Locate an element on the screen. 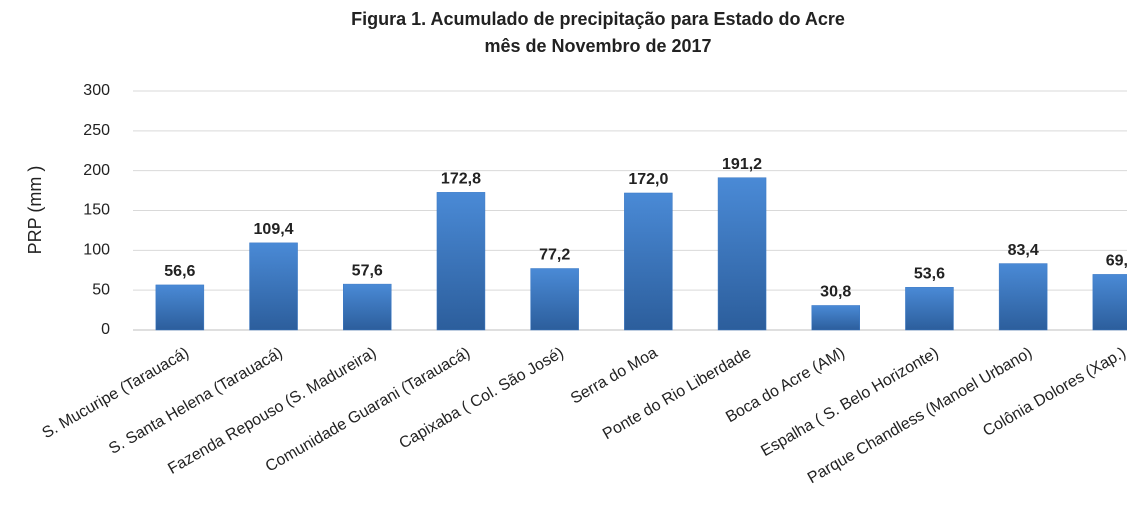  value-label: 57,6 is located at coordinates (367, 270).